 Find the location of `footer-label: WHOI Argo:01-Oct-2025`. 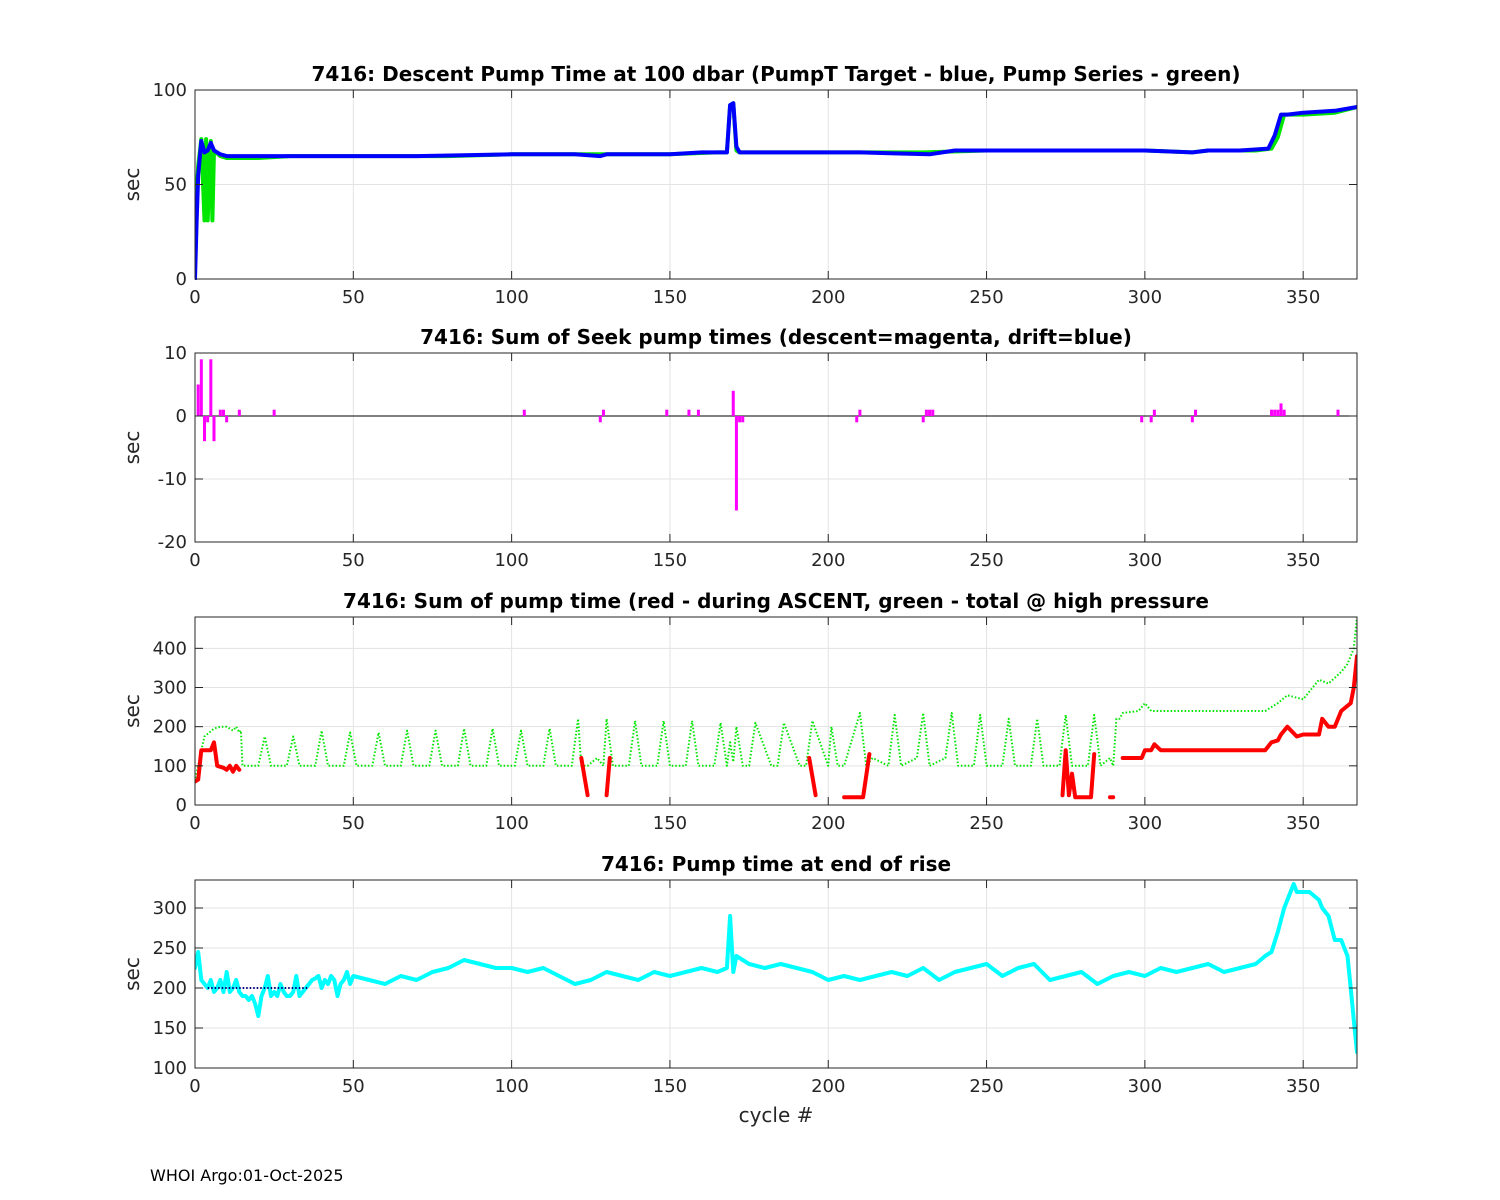

footer-label: WHOI Argo:01-Oct-2025 is located at coordinates (247, 1175).